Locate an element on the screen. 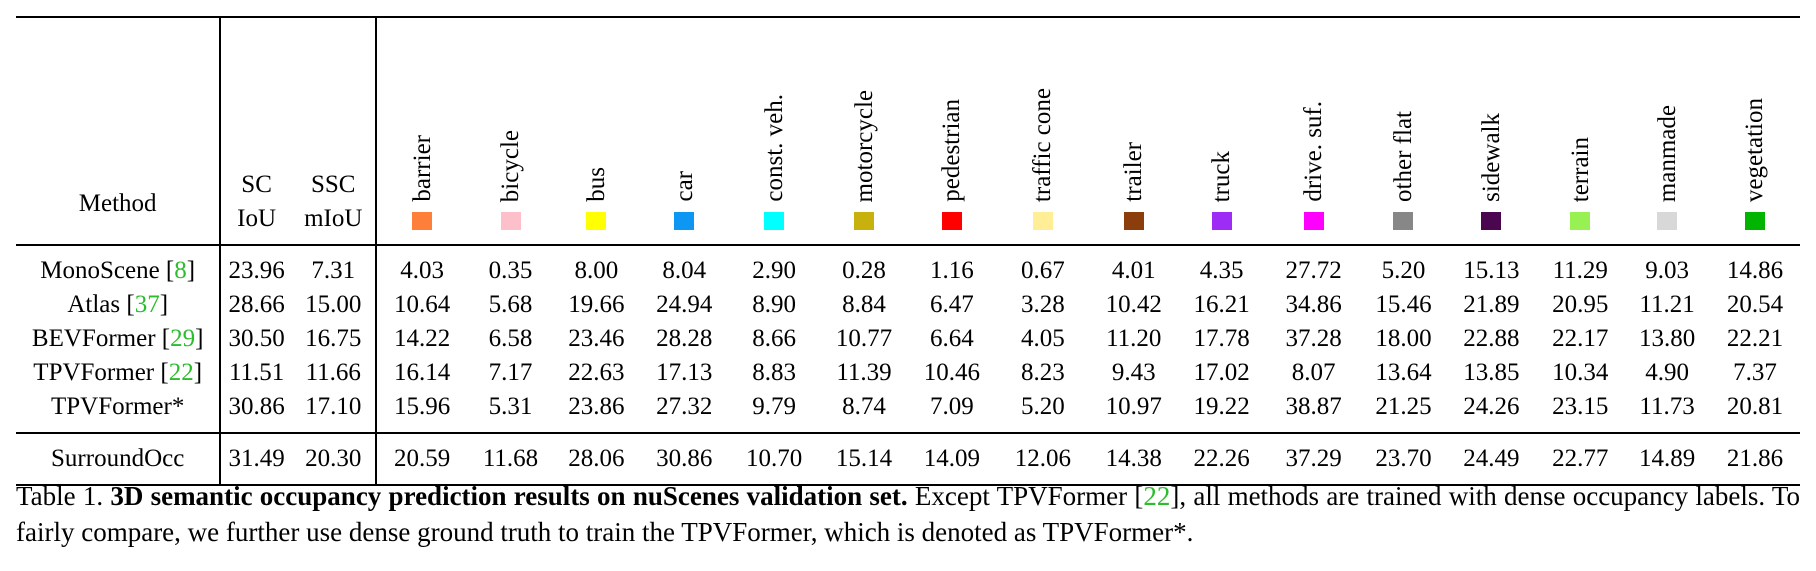 The image size is (1816, 571). class-iou-cell: 8.66 is located at coordinates (774, 338).